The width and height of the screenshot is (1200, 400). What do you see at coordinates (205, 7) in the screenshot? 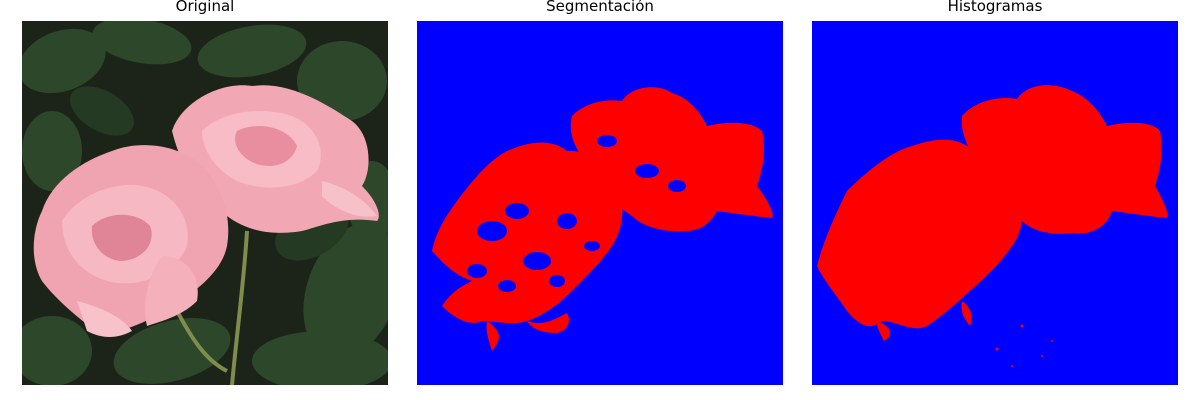
I see `original-title: Original` at bounding box center [205, 7].